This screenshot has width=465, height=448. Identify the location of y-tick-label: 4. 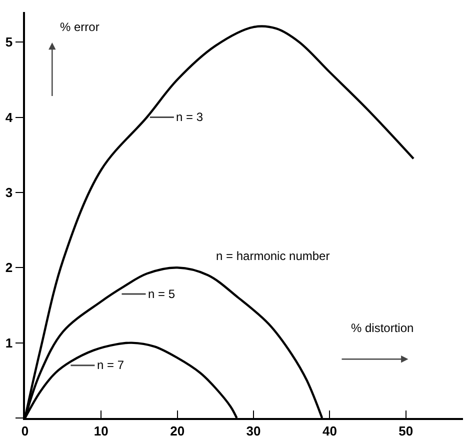
(9, 117).